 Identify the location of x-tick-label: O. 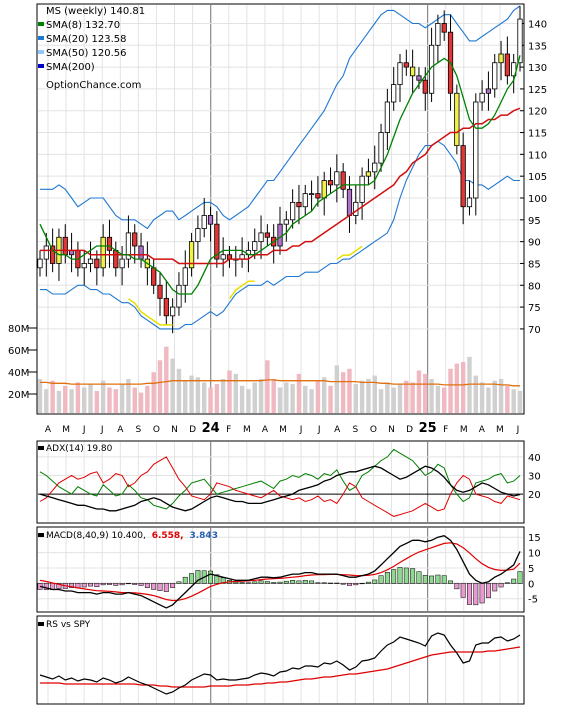
(373, 430).